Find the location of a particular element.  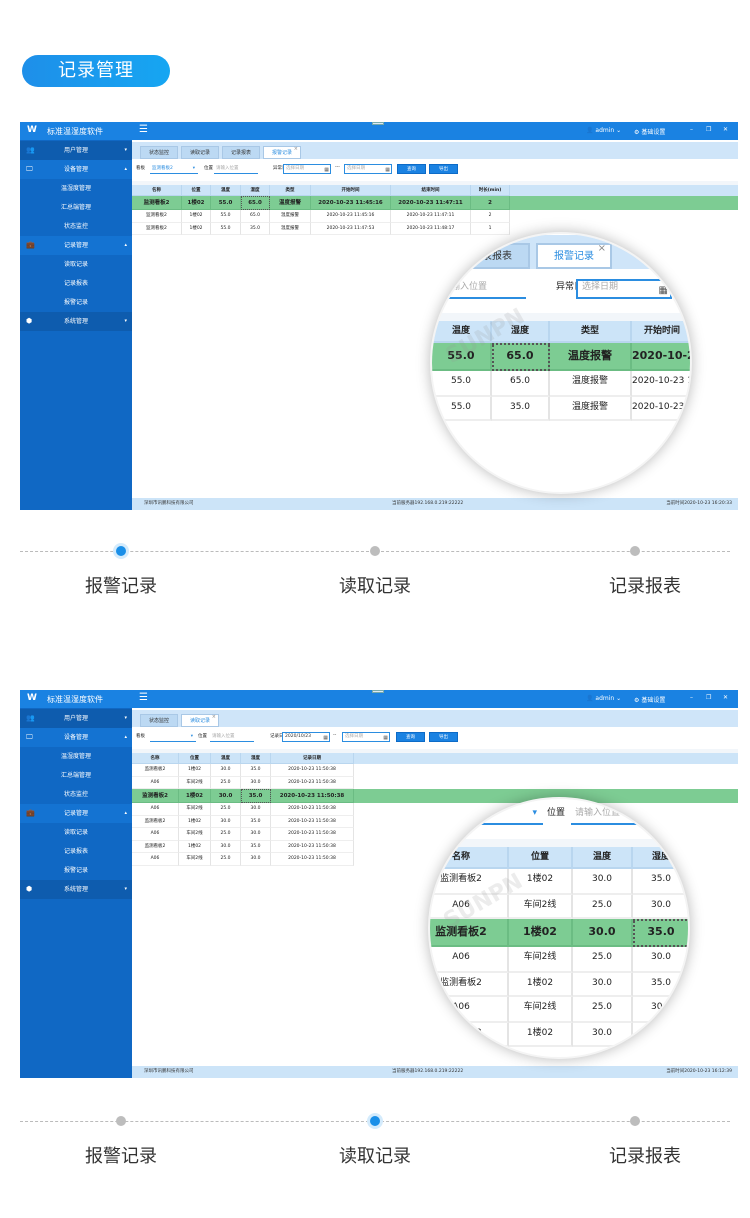

timeline-label: 报警记录 is located at coordinates (121, 1156).